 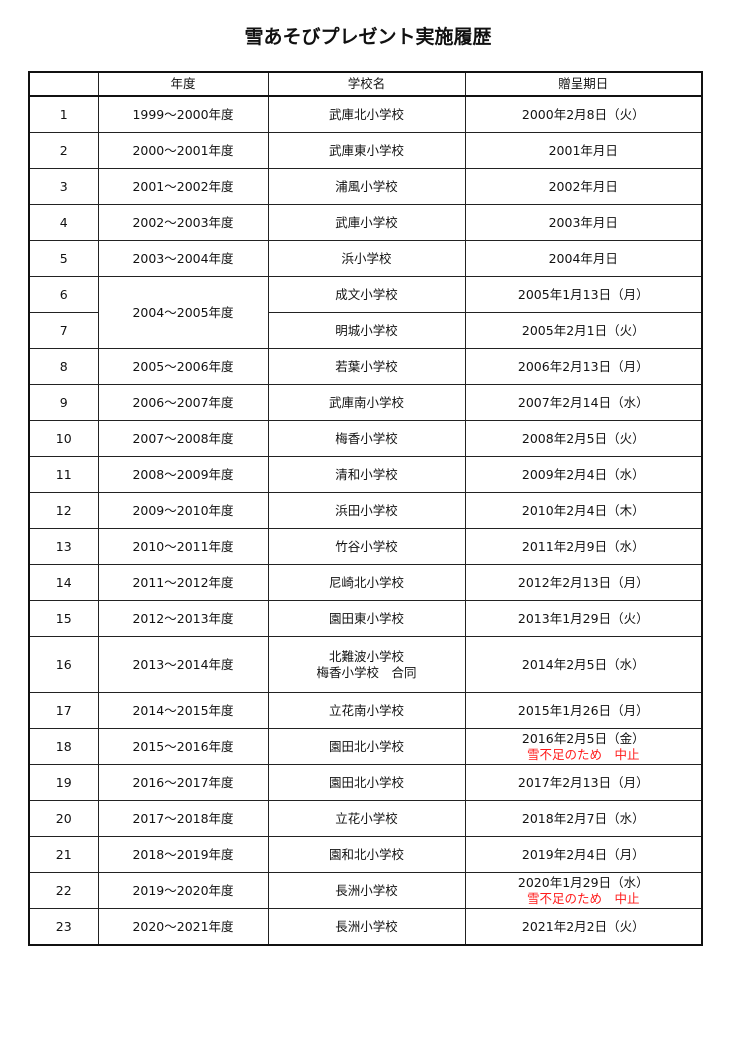 I want to click on table-row: 12 2009～2010年度 浜田小学校 2010年2月4日（木）, so click(x=365, y=510).